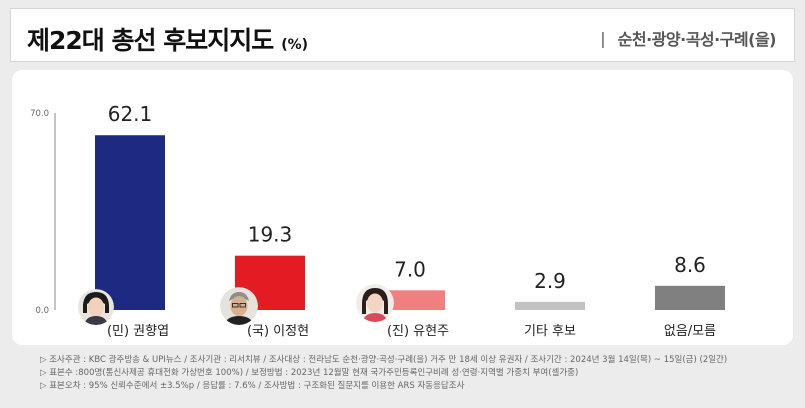 This screenshot has width=805, height=408. I want to click on bar-value-label: 2.9, so click(550, 281).